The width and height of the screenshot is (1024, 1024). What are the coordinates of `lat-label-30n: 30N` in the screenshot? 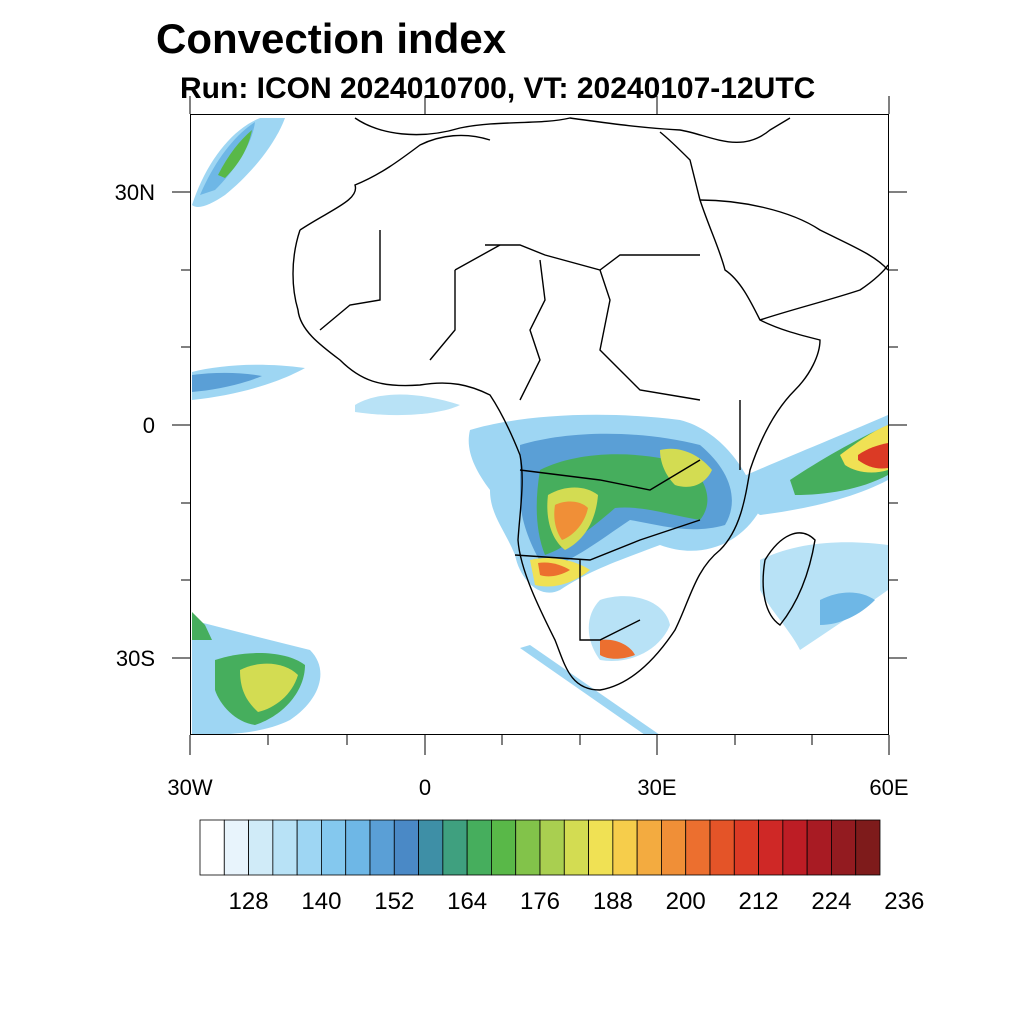 It's located at (134, 192).